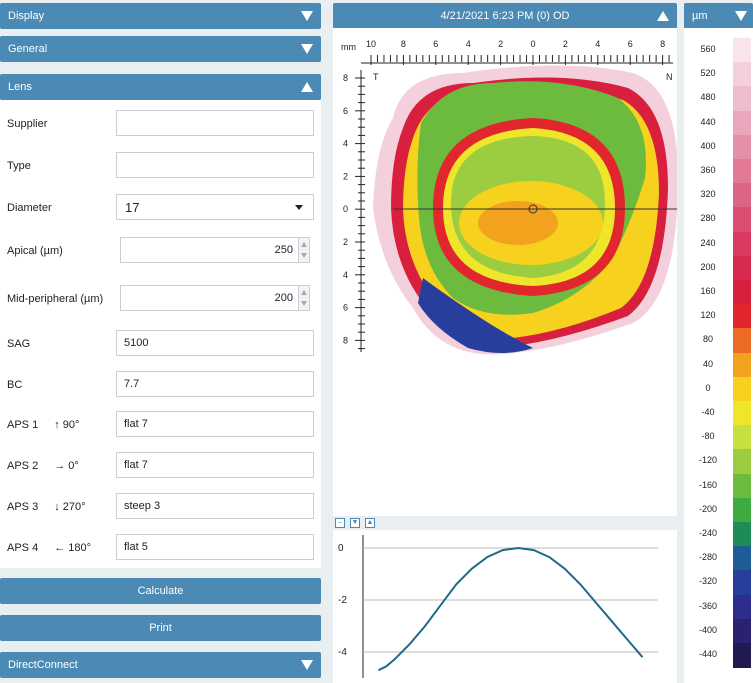 Image resolution: width=753 pixels, height=683 pixels. What do you see at coordinates (71, 425) in the screenshot?
I see `aps1-angle: 90°` at bounding box center [71, 425].